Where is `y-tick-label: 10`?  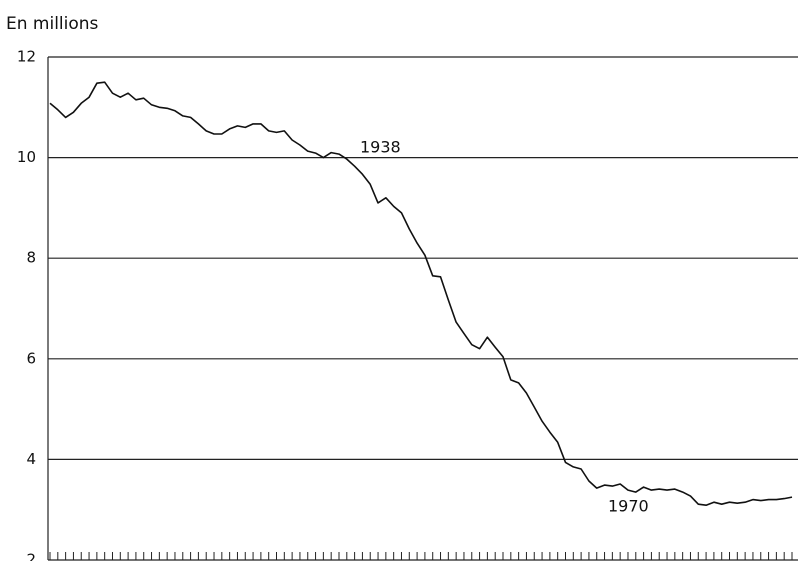
y-tick-label: 10 is located at coordinates (26, 157).